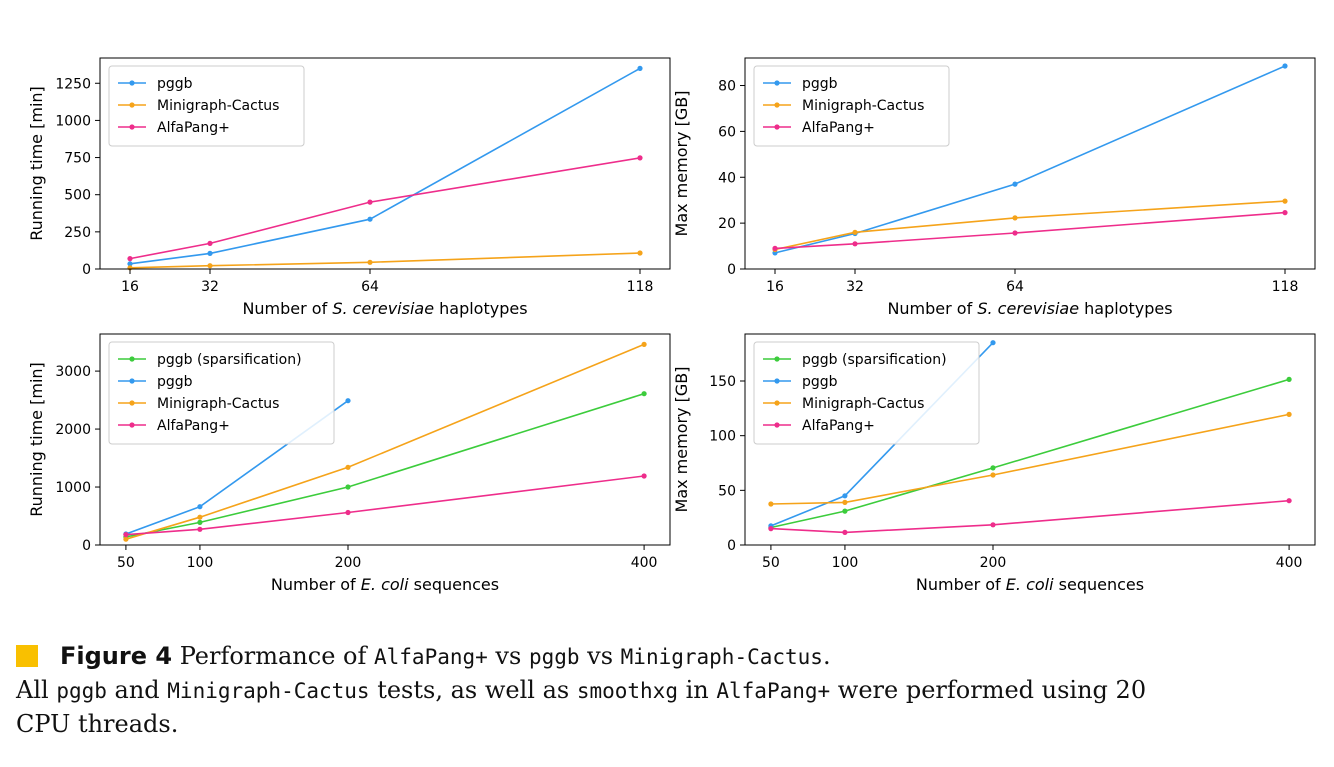  I want to click on caption-body-line: CPU threads., so click(671, 724).